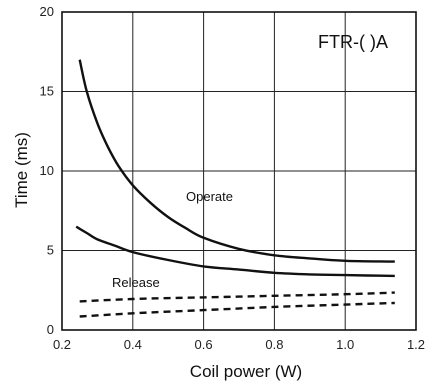 This screenshot has height=384, width=429. I want to click on x-tick-label: 0.6, so click(204, 344).